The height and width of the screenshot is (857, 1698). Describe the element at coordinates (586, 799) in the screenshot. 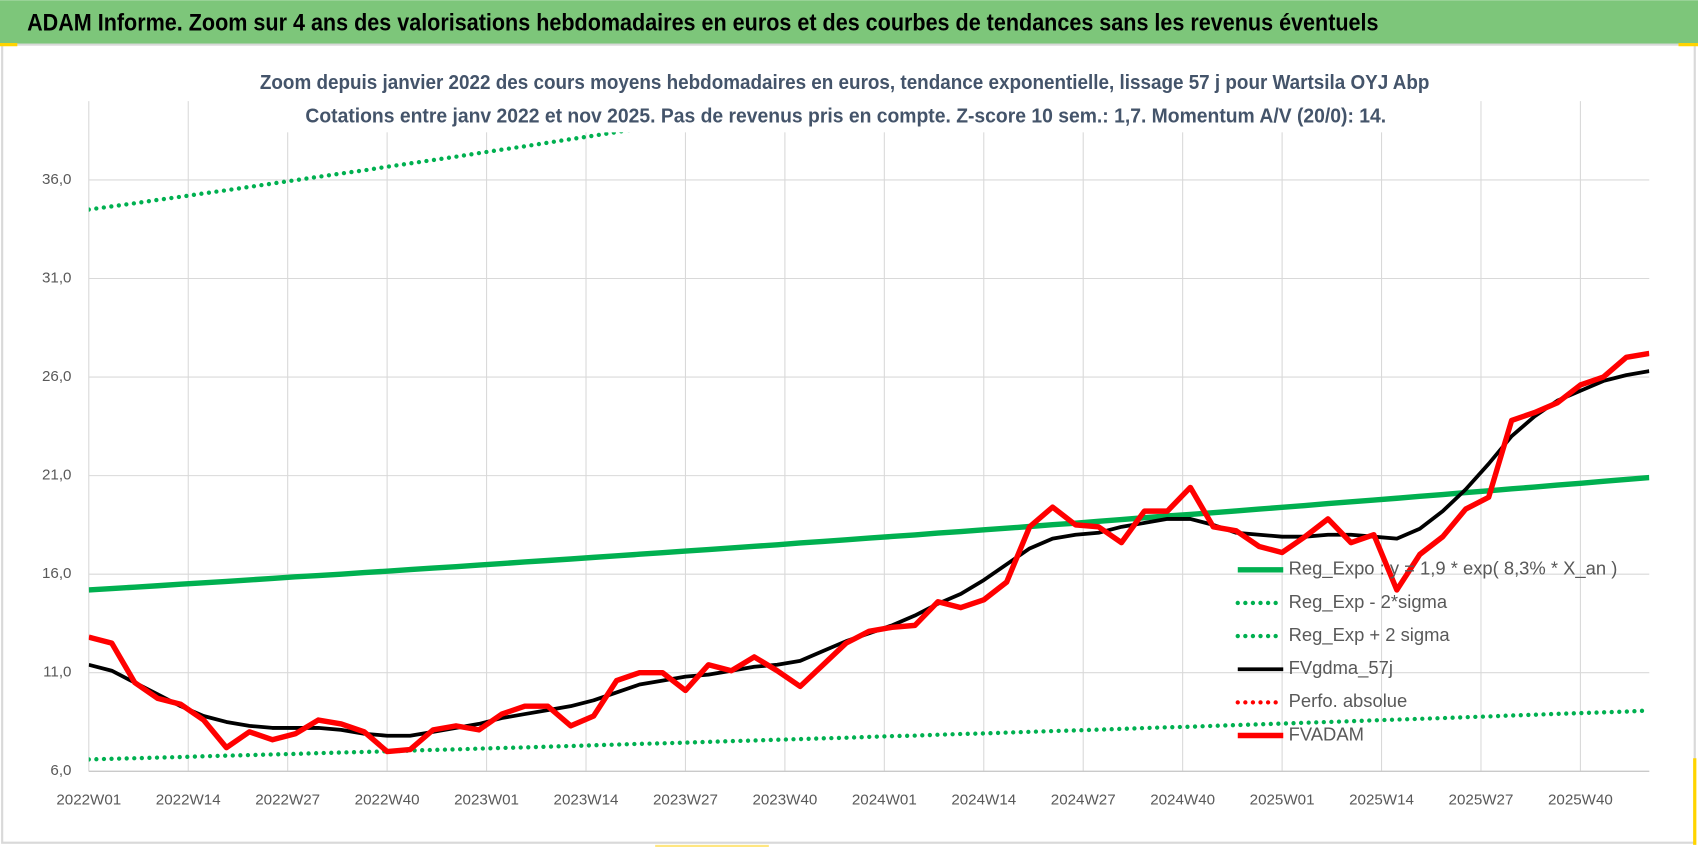

I see `x-tick-label: 2023W14` at that location.